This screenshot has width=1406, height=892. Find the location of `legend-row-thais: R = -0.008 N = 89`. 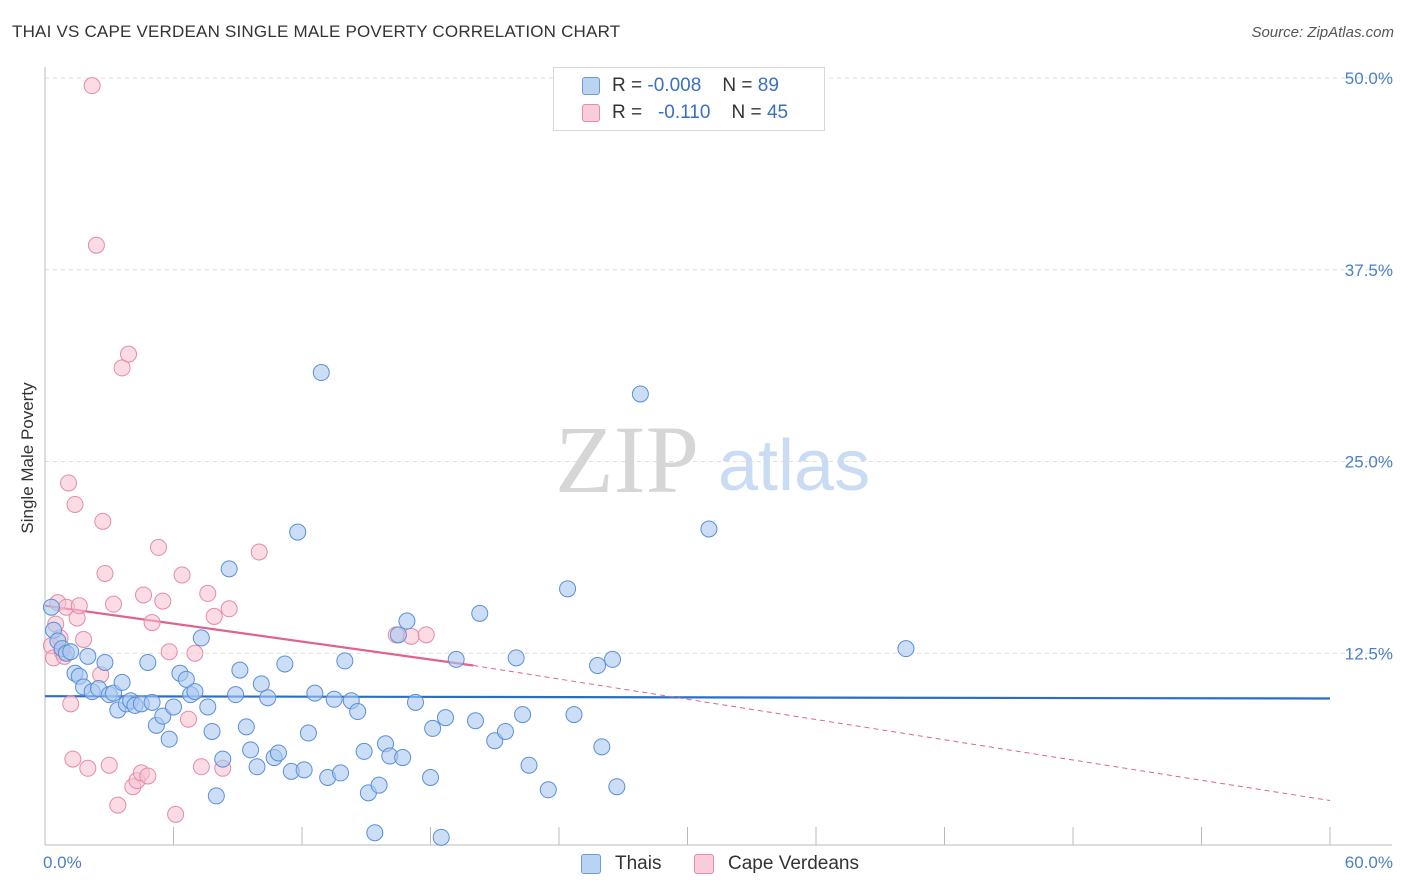

legend-row-thais: R = -0.008 N = 89 is located at coordinates (680, 86).